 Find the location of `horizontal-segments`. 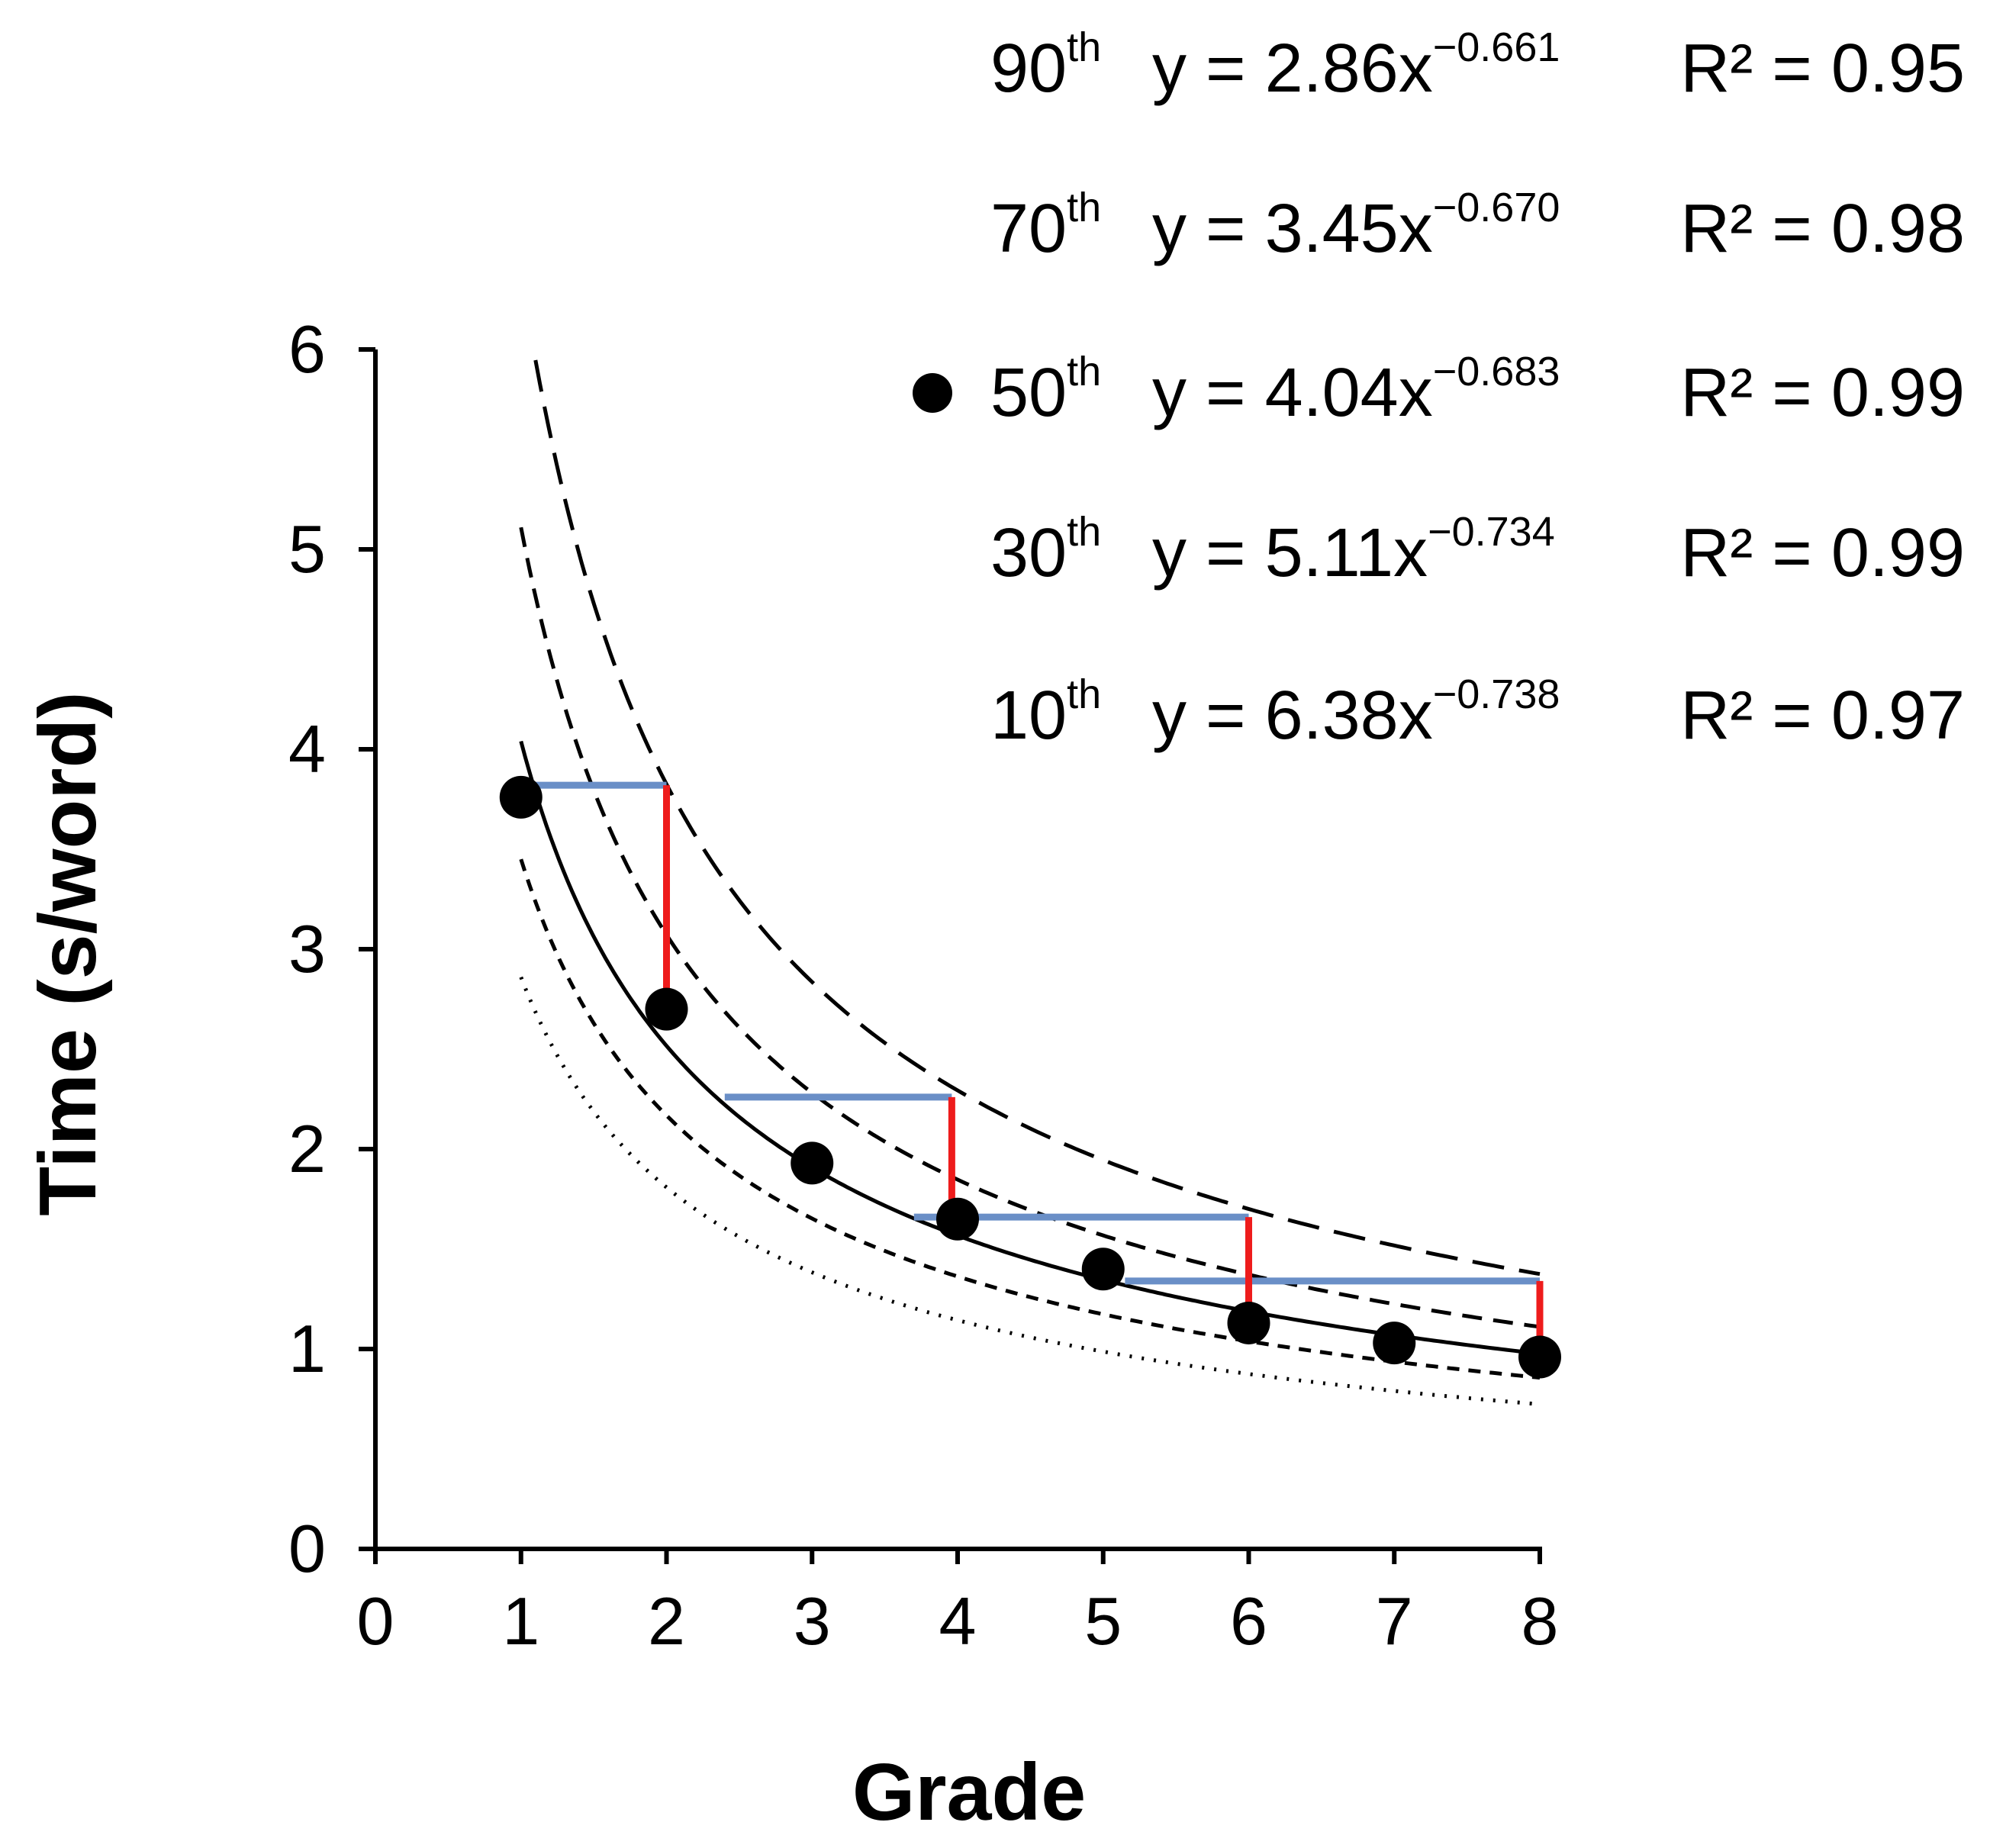

horizontal-segments is located at coordinates (1037, 1033).